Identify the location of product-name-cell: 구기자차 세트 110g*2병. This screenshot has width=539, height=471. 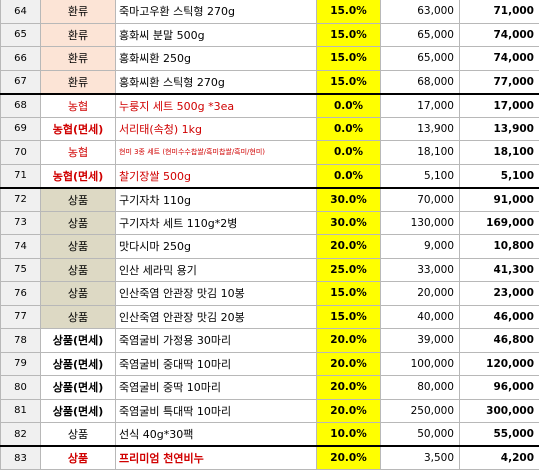
(216, 222).